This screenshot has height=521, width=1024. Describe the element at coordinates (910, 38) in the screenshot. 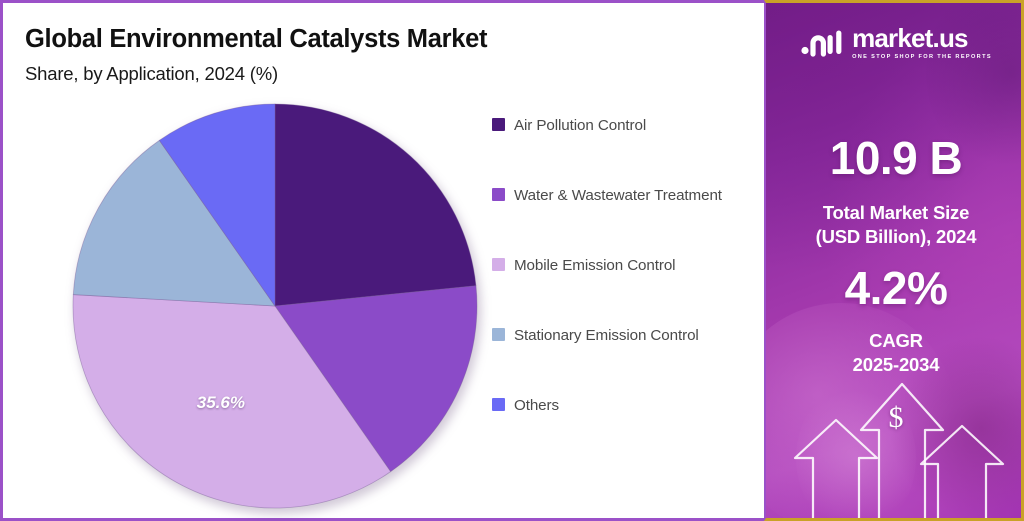

I see `brand-name: market.us` at that location.